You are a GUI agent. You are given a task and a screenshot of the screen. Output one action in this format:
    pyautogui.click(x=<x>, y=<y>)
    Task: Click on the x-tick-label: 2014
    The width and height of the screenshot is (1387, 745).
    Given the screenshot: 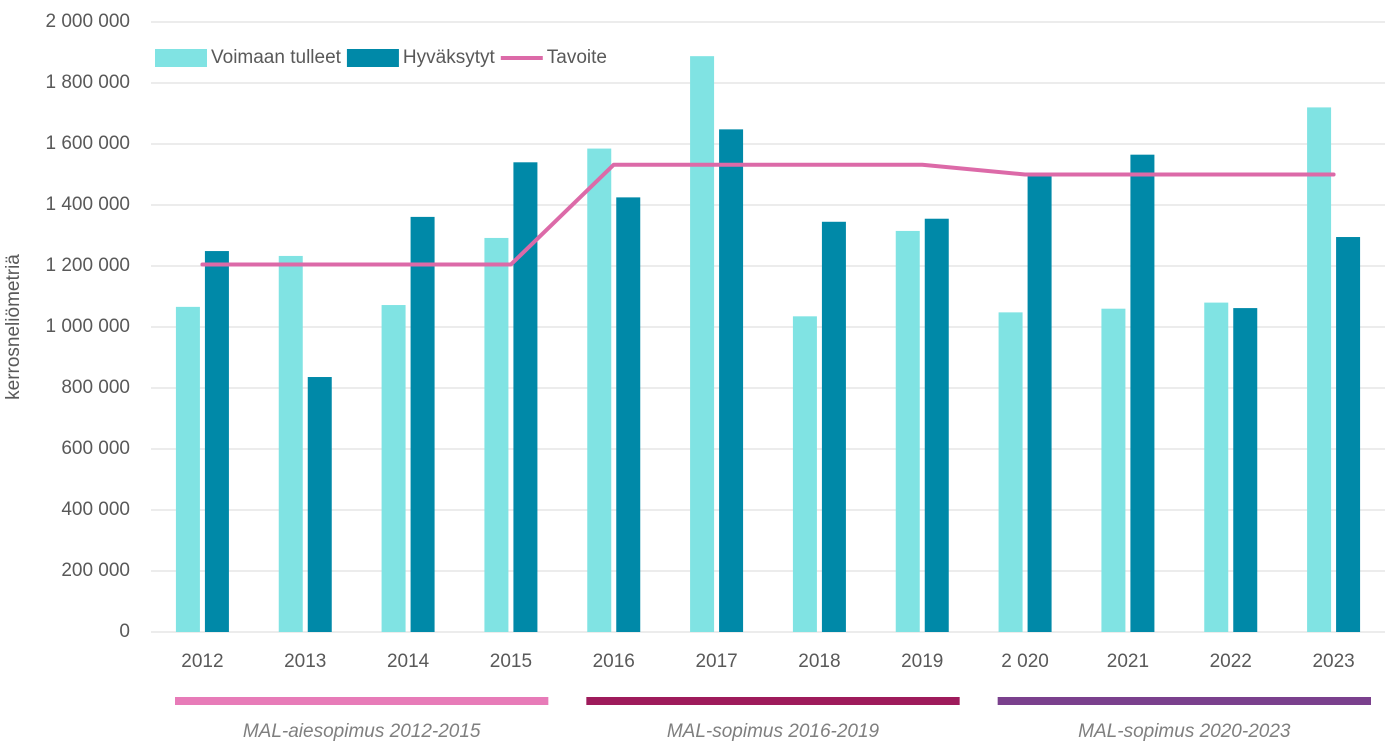 What is the action you would take?
    pyautogui.click(x=408, y=661)
    